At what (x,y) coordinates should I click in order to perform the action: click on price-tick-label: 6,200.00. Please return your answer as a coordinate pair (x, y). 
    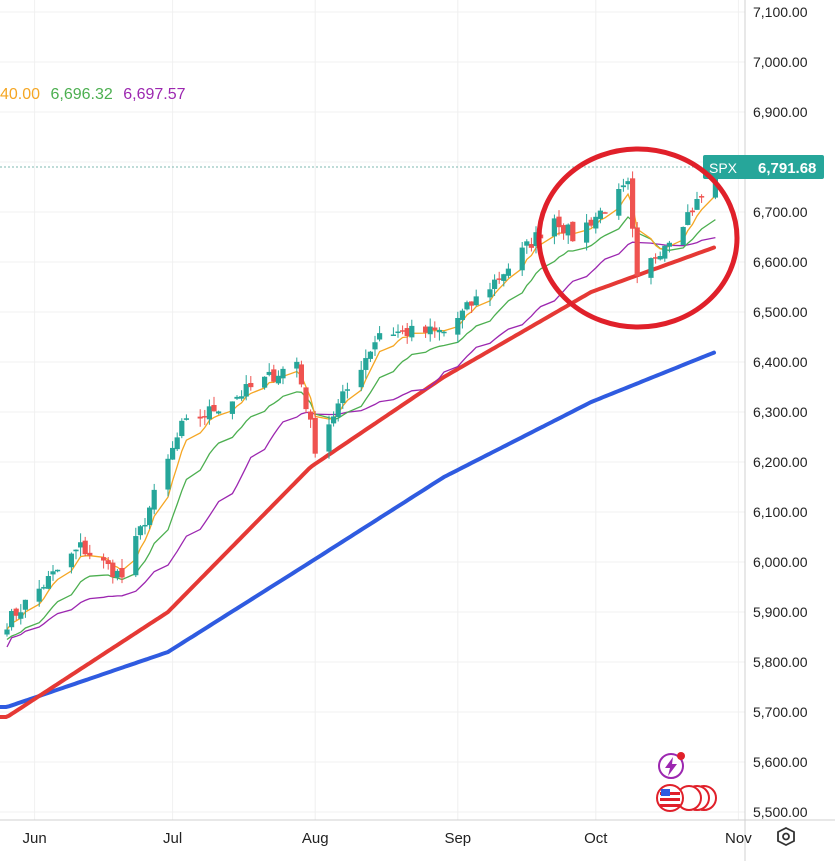
    Looking at the image, I should click on (780, 462).